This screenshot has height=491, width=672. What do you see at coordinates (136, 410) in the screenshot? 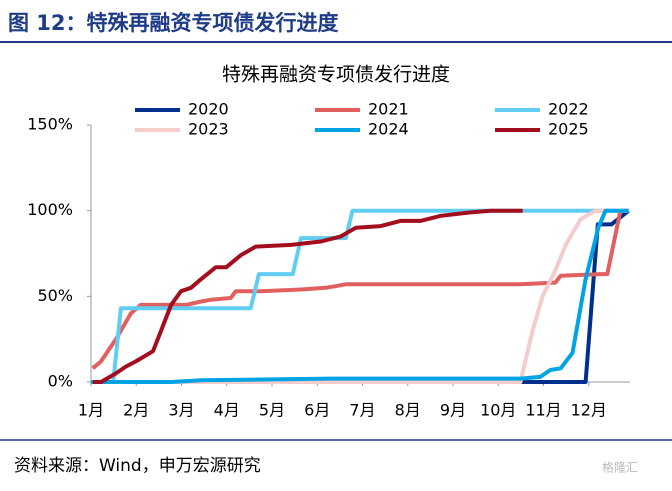
I see `x-tick-label: 2月` at bounding box center [136, 410].